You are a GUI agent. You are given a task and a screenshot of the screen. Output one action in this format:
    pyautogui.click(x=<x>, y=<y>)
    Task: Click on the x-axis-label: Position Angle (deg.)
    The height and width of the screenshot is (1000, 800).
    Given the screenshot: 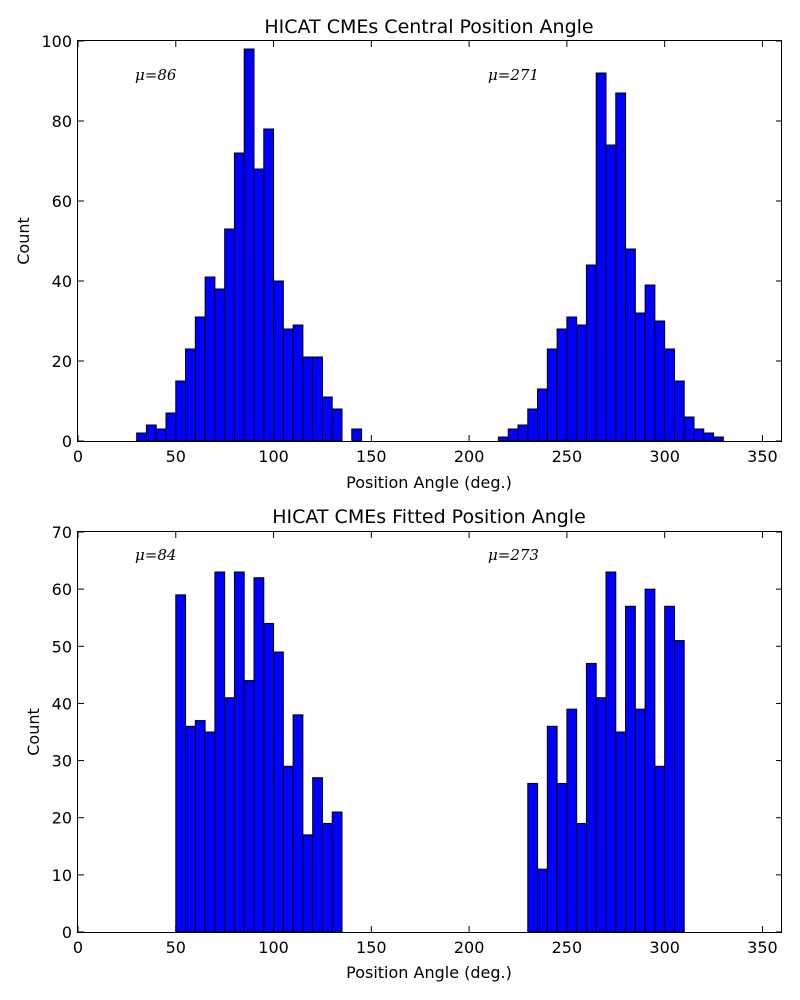 What is the action you would take?
    pyautogui.click(x=429, y=972)
    